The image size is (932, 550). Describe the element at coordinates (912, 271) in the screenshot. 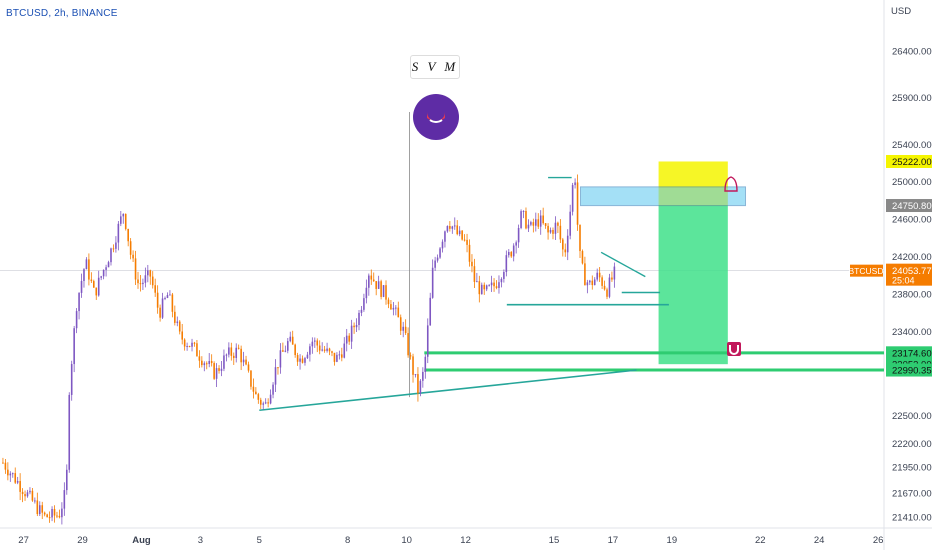

I see `price-tag-last-label: 24053.77` at that location.